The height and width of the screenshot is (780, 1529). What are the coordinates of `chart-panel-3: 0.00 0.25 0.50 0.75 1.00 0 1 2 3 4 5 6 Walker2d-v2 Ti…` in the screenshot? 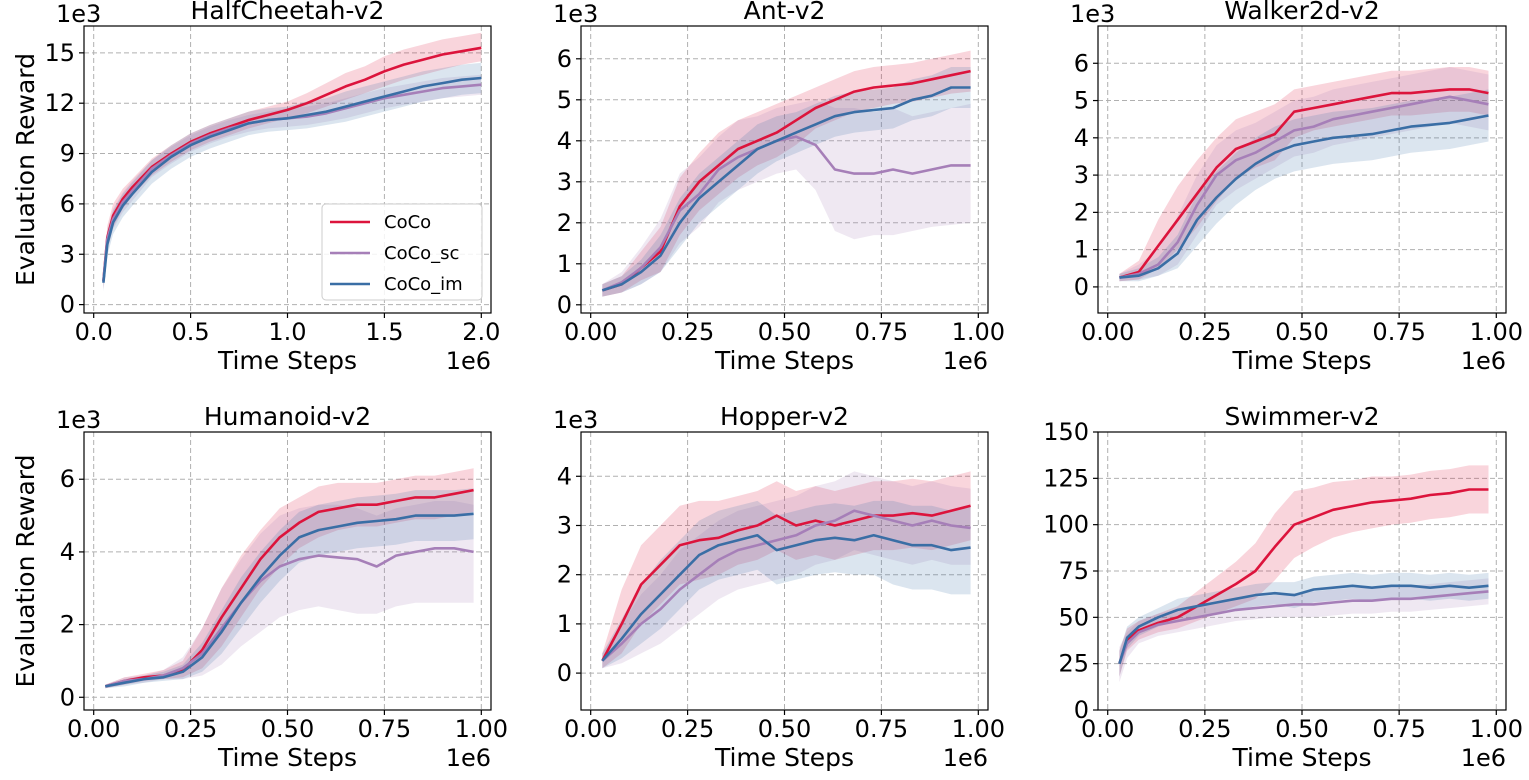 It's located at (1296, 187).